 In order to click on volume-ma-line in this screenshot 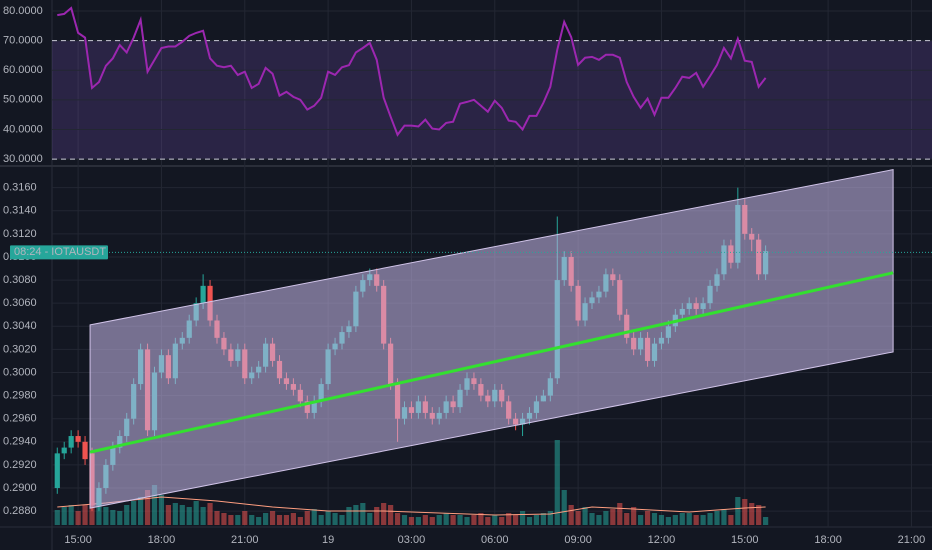, I will do `click(411, 506)`.